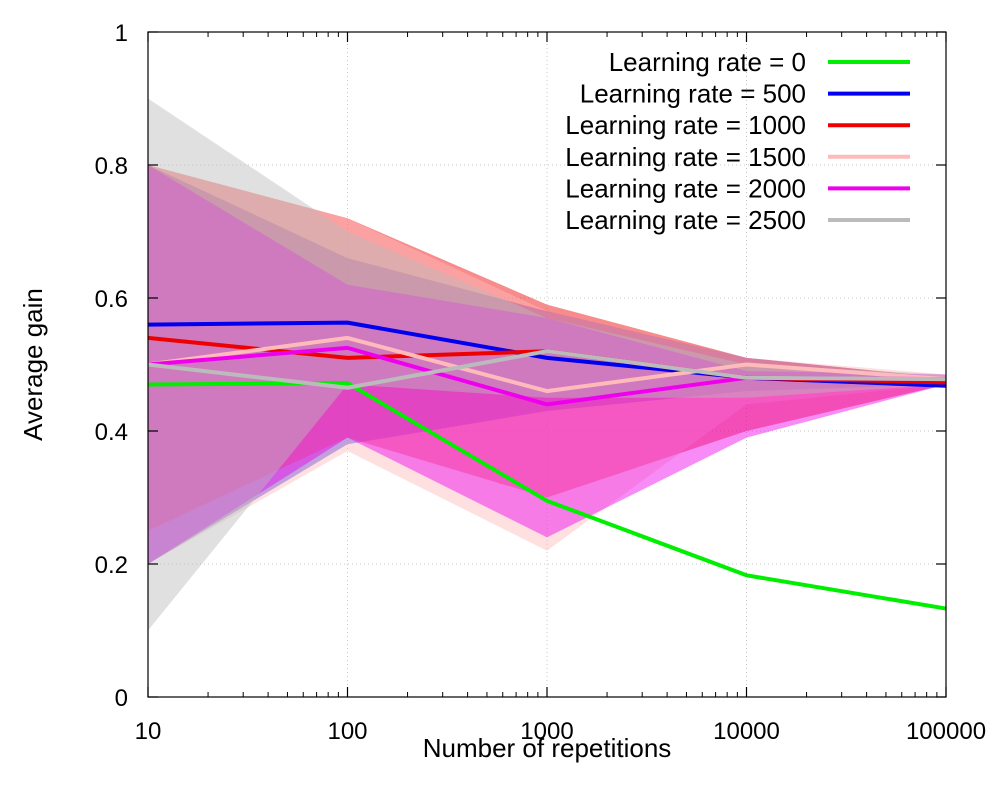 The image size is (1000, 800). I want to click on legend-label: Learning rate = 0, so click(707, 62).